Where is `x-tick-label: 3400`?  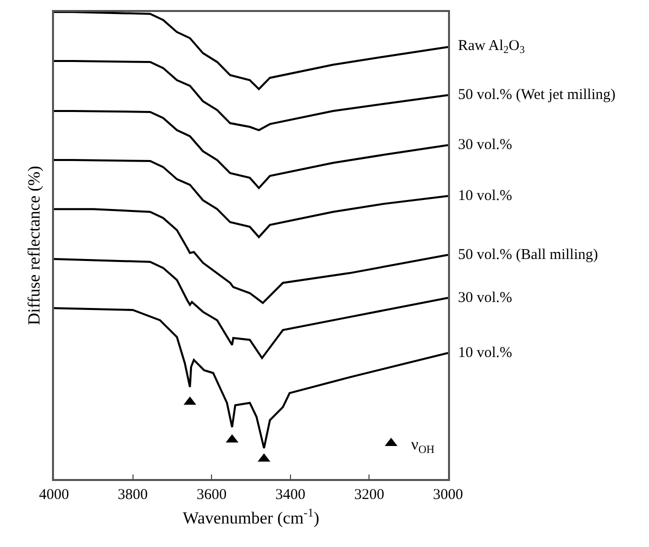
x-tick-label: 3400 is located at coordinates (290, 494).